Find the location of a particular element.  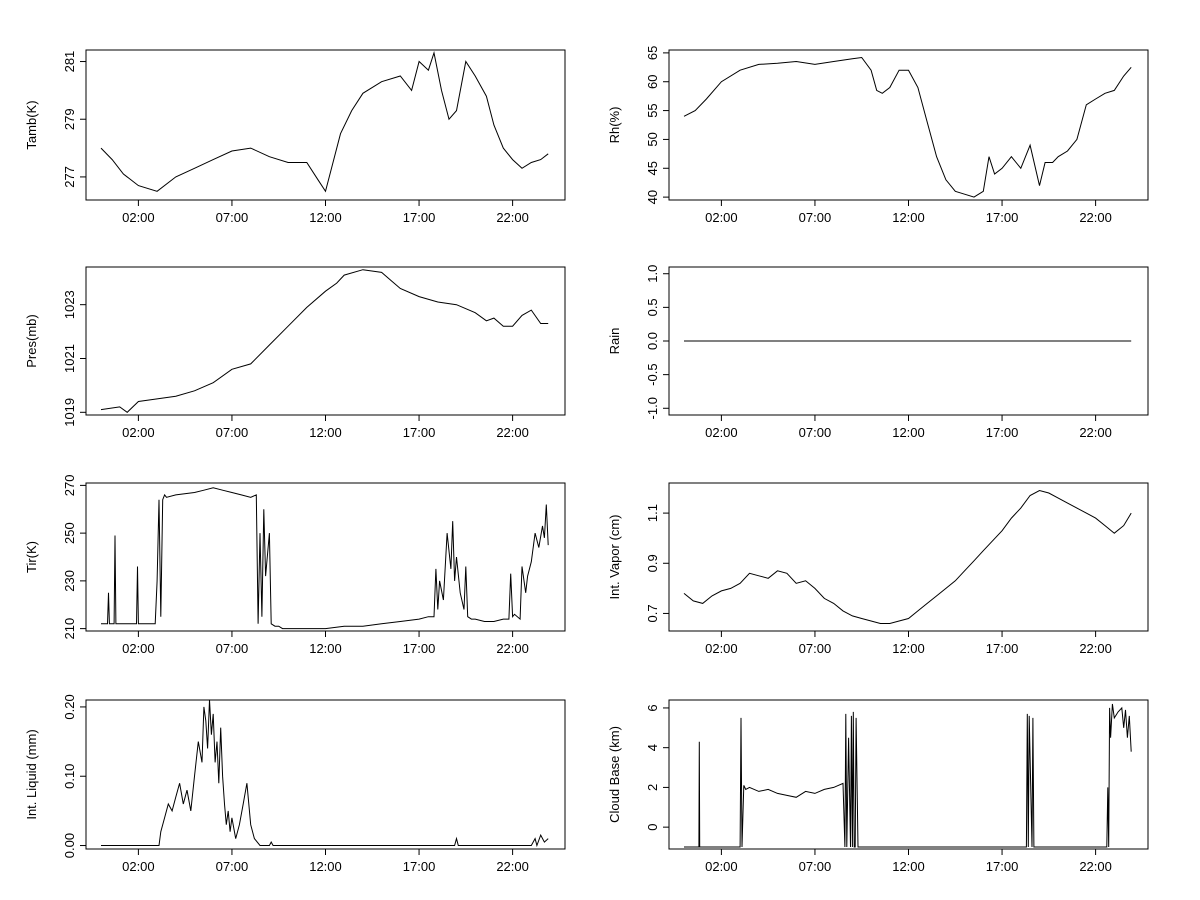

y-tick-label: 1021 is located at coordinates (69, 358).